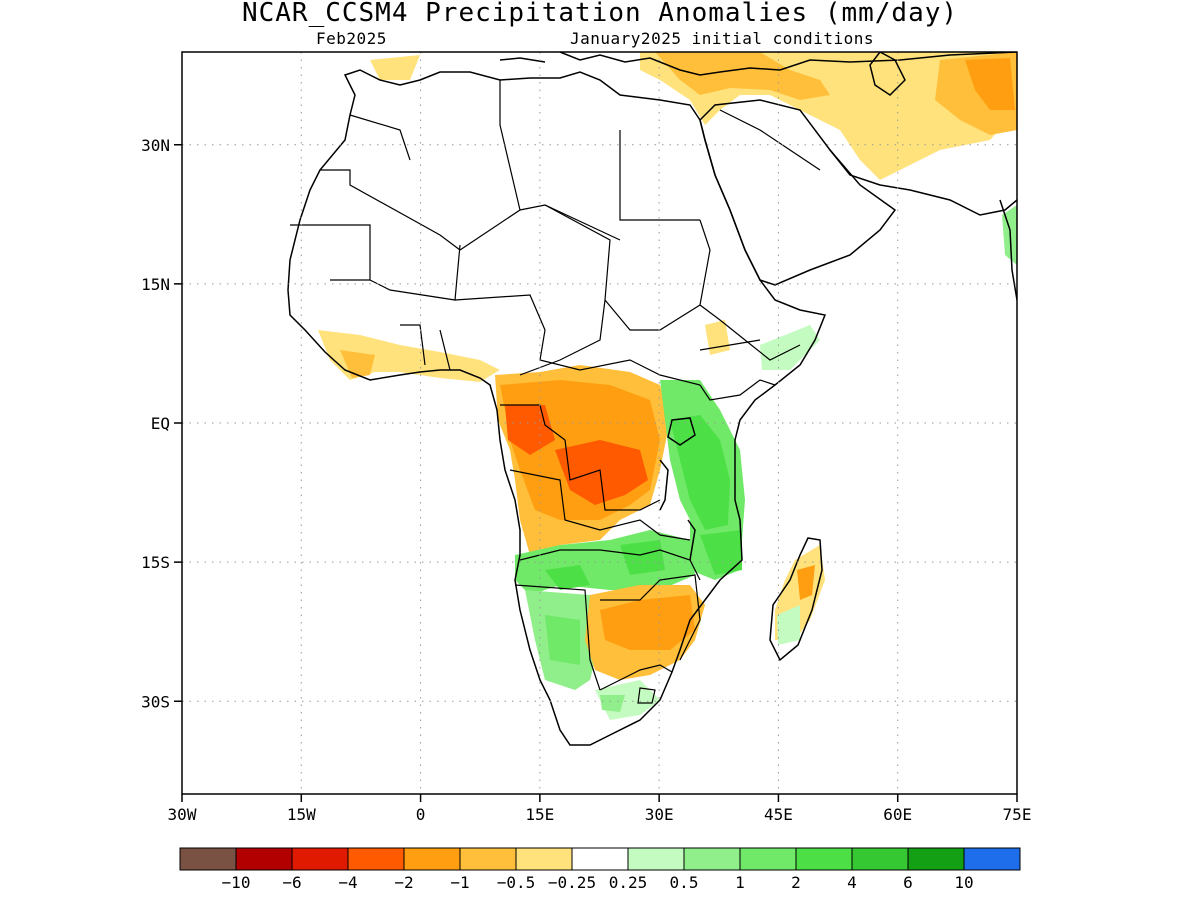 This screenshot has height=900, width=1200. I want to click on border-namibia, so click(557, 637).